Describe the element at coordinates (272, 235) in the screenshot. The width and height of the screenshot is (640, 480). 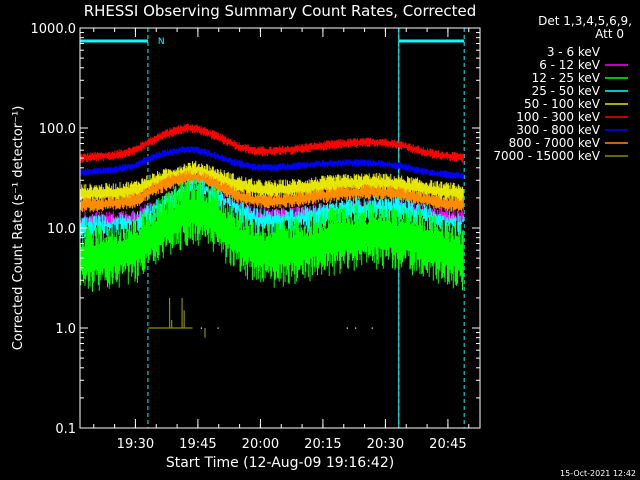
I see `series-2-line` at that location.